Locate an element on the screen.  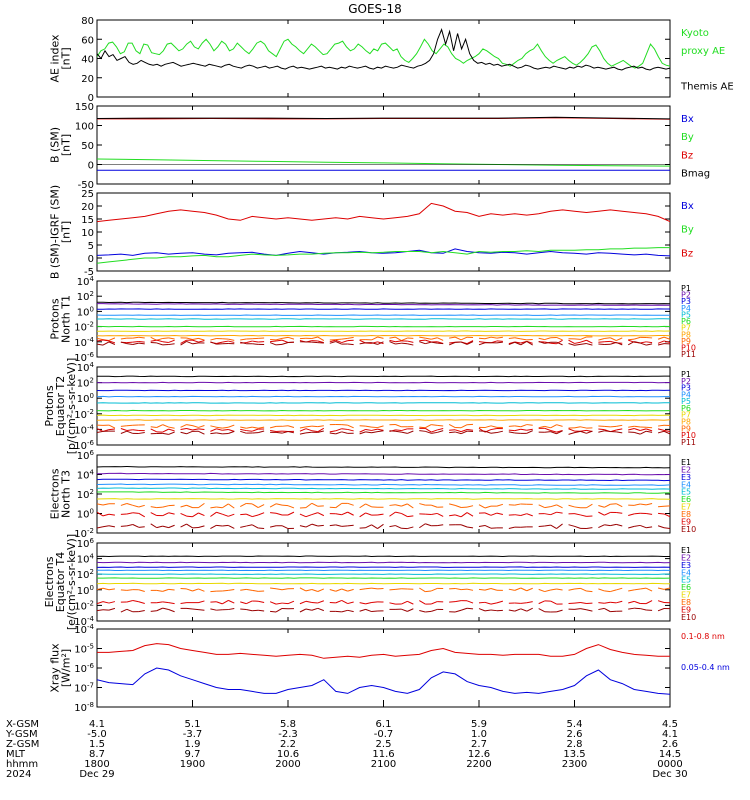
legend-entry: E4 is located at coordinates (686, 572).